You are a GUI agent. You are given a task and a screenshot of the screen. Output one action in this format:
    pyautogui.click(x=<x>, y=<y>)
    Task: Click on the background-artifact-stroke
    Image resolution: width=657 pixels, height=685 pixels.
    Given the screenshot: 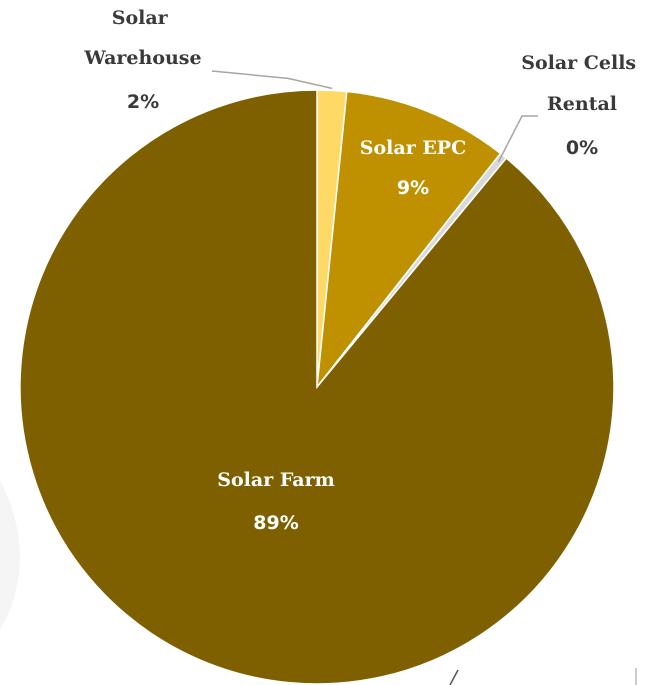 What is the action you would take?
    pyautogui.click(x=454, y=677)
    